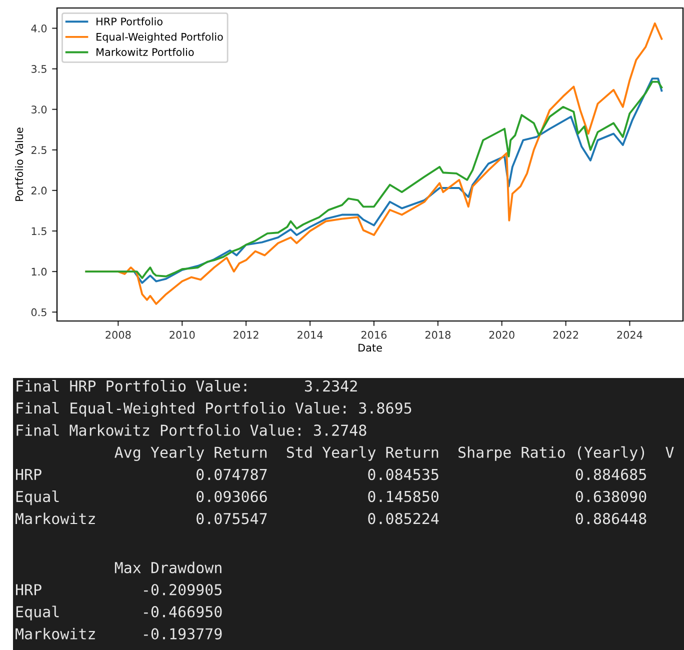 This screenshot has height=650, width=684. Describe the element at coordinates (129, 21) in the screenshot. I see `legend-label: HRP Portfolio` at that location.